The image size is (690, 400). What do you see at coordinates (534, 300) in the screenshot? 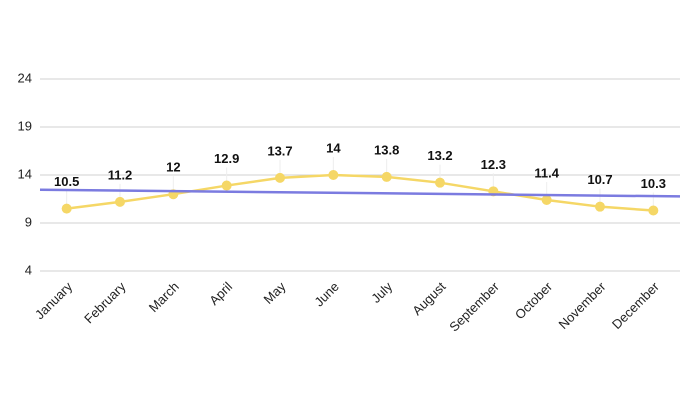
I see `x-tick-label: October` at bounding box center [534, 300].